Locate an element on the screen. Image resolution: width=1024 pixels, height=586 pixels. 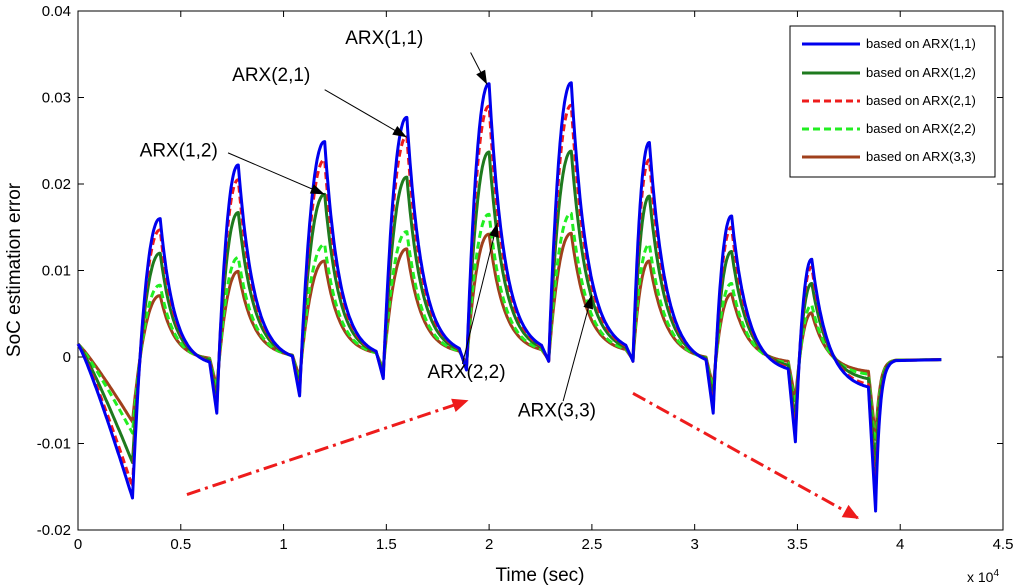
annotation-label-a21: ARX(2,1) is located at coordinates (271, 75).